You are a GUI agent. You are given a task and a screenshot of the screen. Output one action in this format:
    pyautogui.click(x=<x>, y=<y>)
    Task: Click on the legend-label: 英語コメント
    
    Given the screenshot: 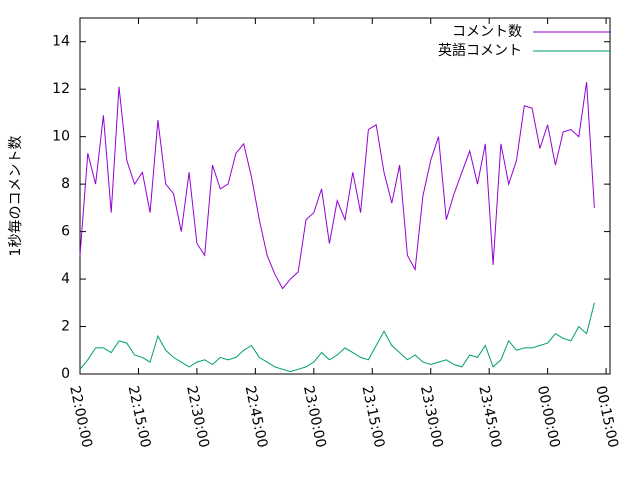 What is the action you would take?
    pyautogui.click(x=480, y=50)
    